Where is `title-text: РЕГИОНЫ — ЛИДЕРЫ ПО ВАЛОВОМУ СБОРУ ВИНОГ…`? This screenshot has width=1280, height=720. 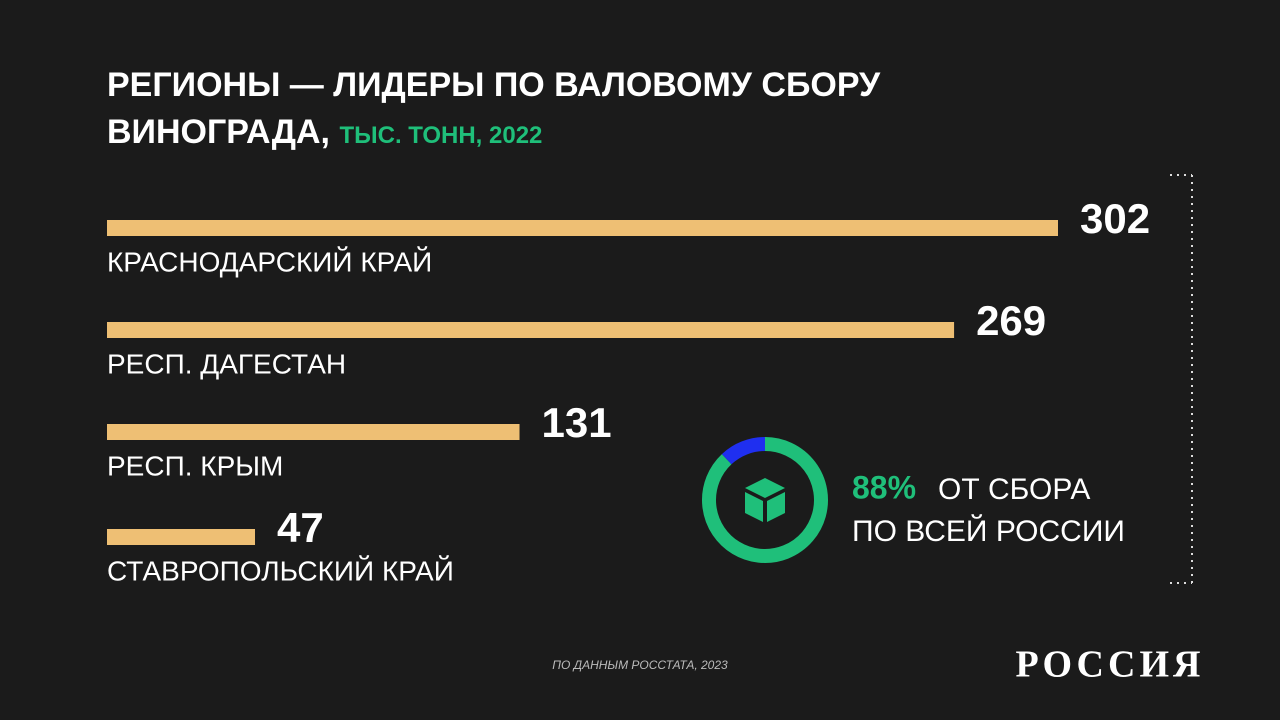
title-text: РЕГИОНЫ — ЛИДЕРЫ ПО ВАЛОВОМУ СБОРУ ВИНОГ… is located at coordinates (494, 108).